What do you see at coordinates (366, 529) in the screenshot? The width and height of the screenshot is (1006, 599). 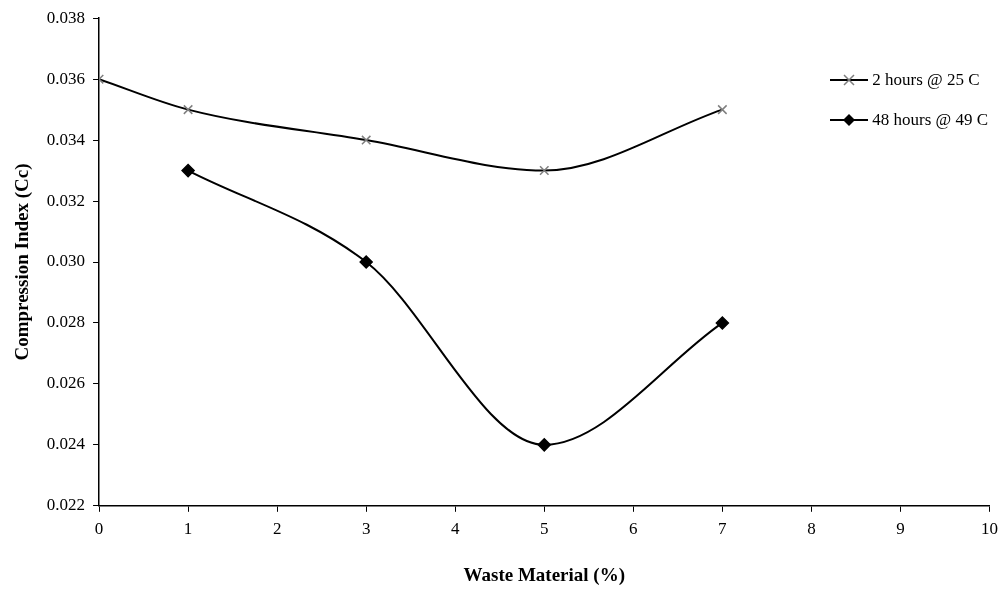 I see `x-tick-label: 3` at bounding box center [366, 529].